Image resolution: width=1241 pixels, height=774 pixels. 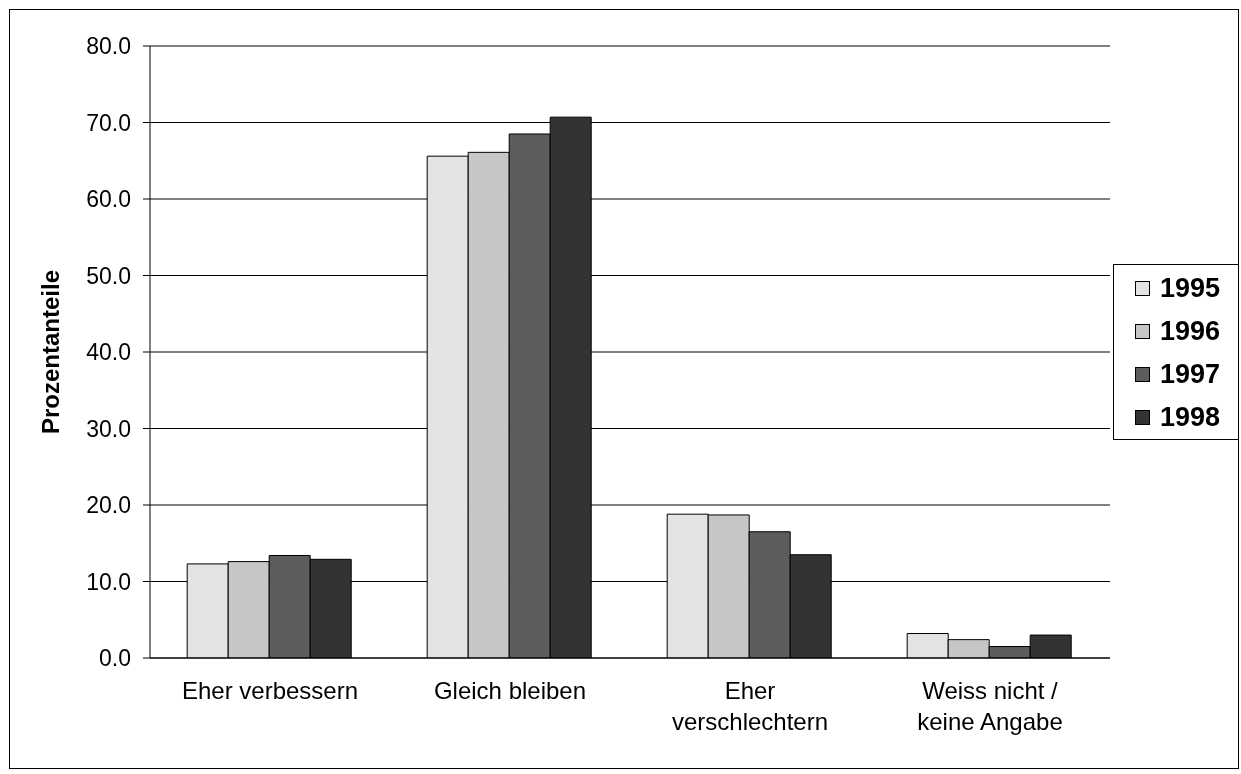 I want to click on legend-label: 1998, so click(x=1190, y=417).